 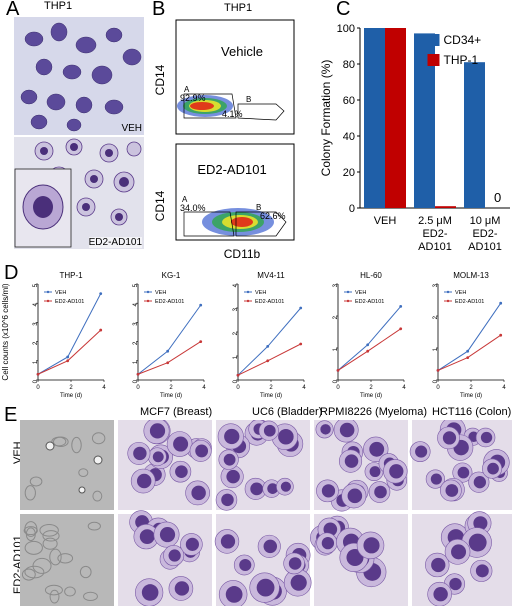 What do you see at coordinates (176, 412) in the screenshot?
I see `panel-e-col-mcf7: MCF7 (Breast)` at bounding box center [176, 412].